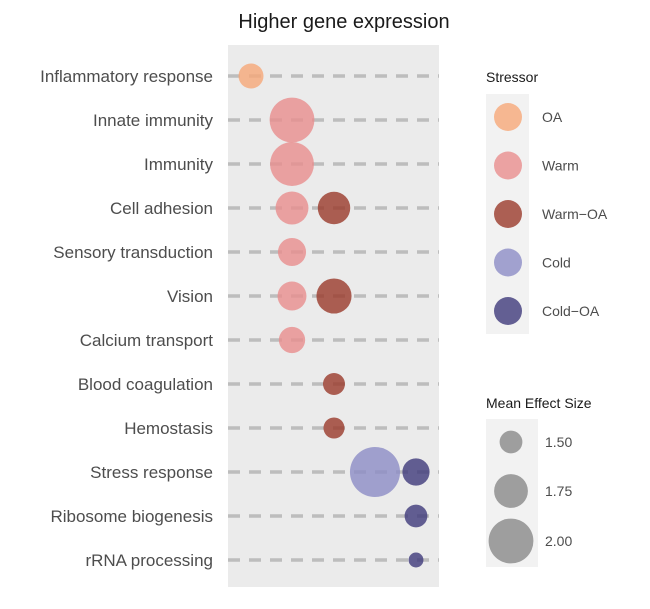 Image resolution: width=650 pixels, height=609 pixels. I want to click on y-tick-label: Cell adhesion, so click(161, 208).